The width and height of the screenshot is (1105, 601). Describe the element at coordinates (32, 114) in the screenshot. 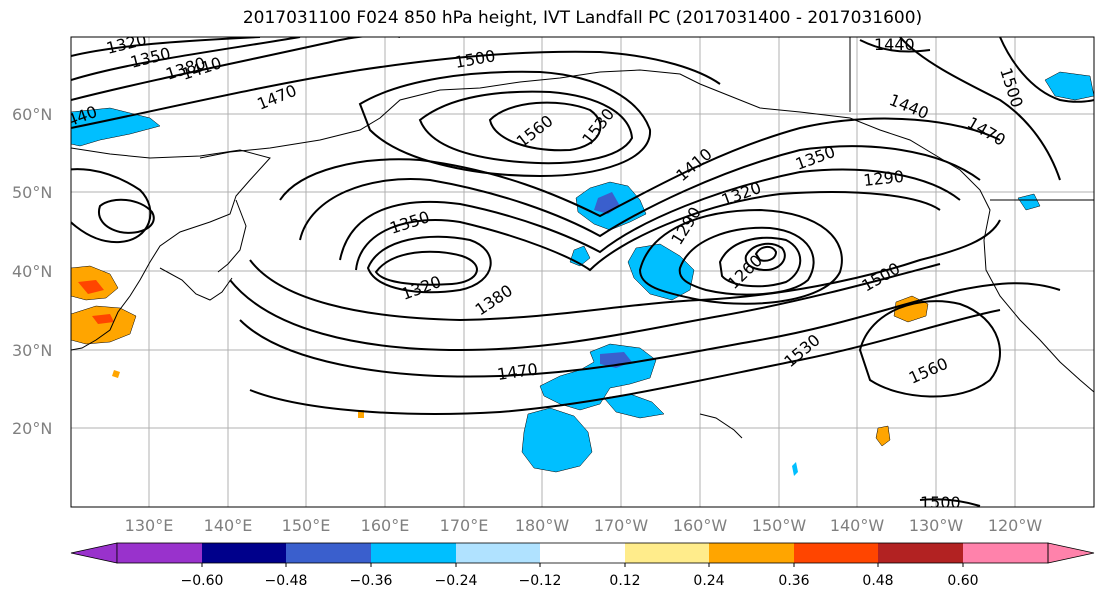

I see `lat-label: 60°N` at that location.